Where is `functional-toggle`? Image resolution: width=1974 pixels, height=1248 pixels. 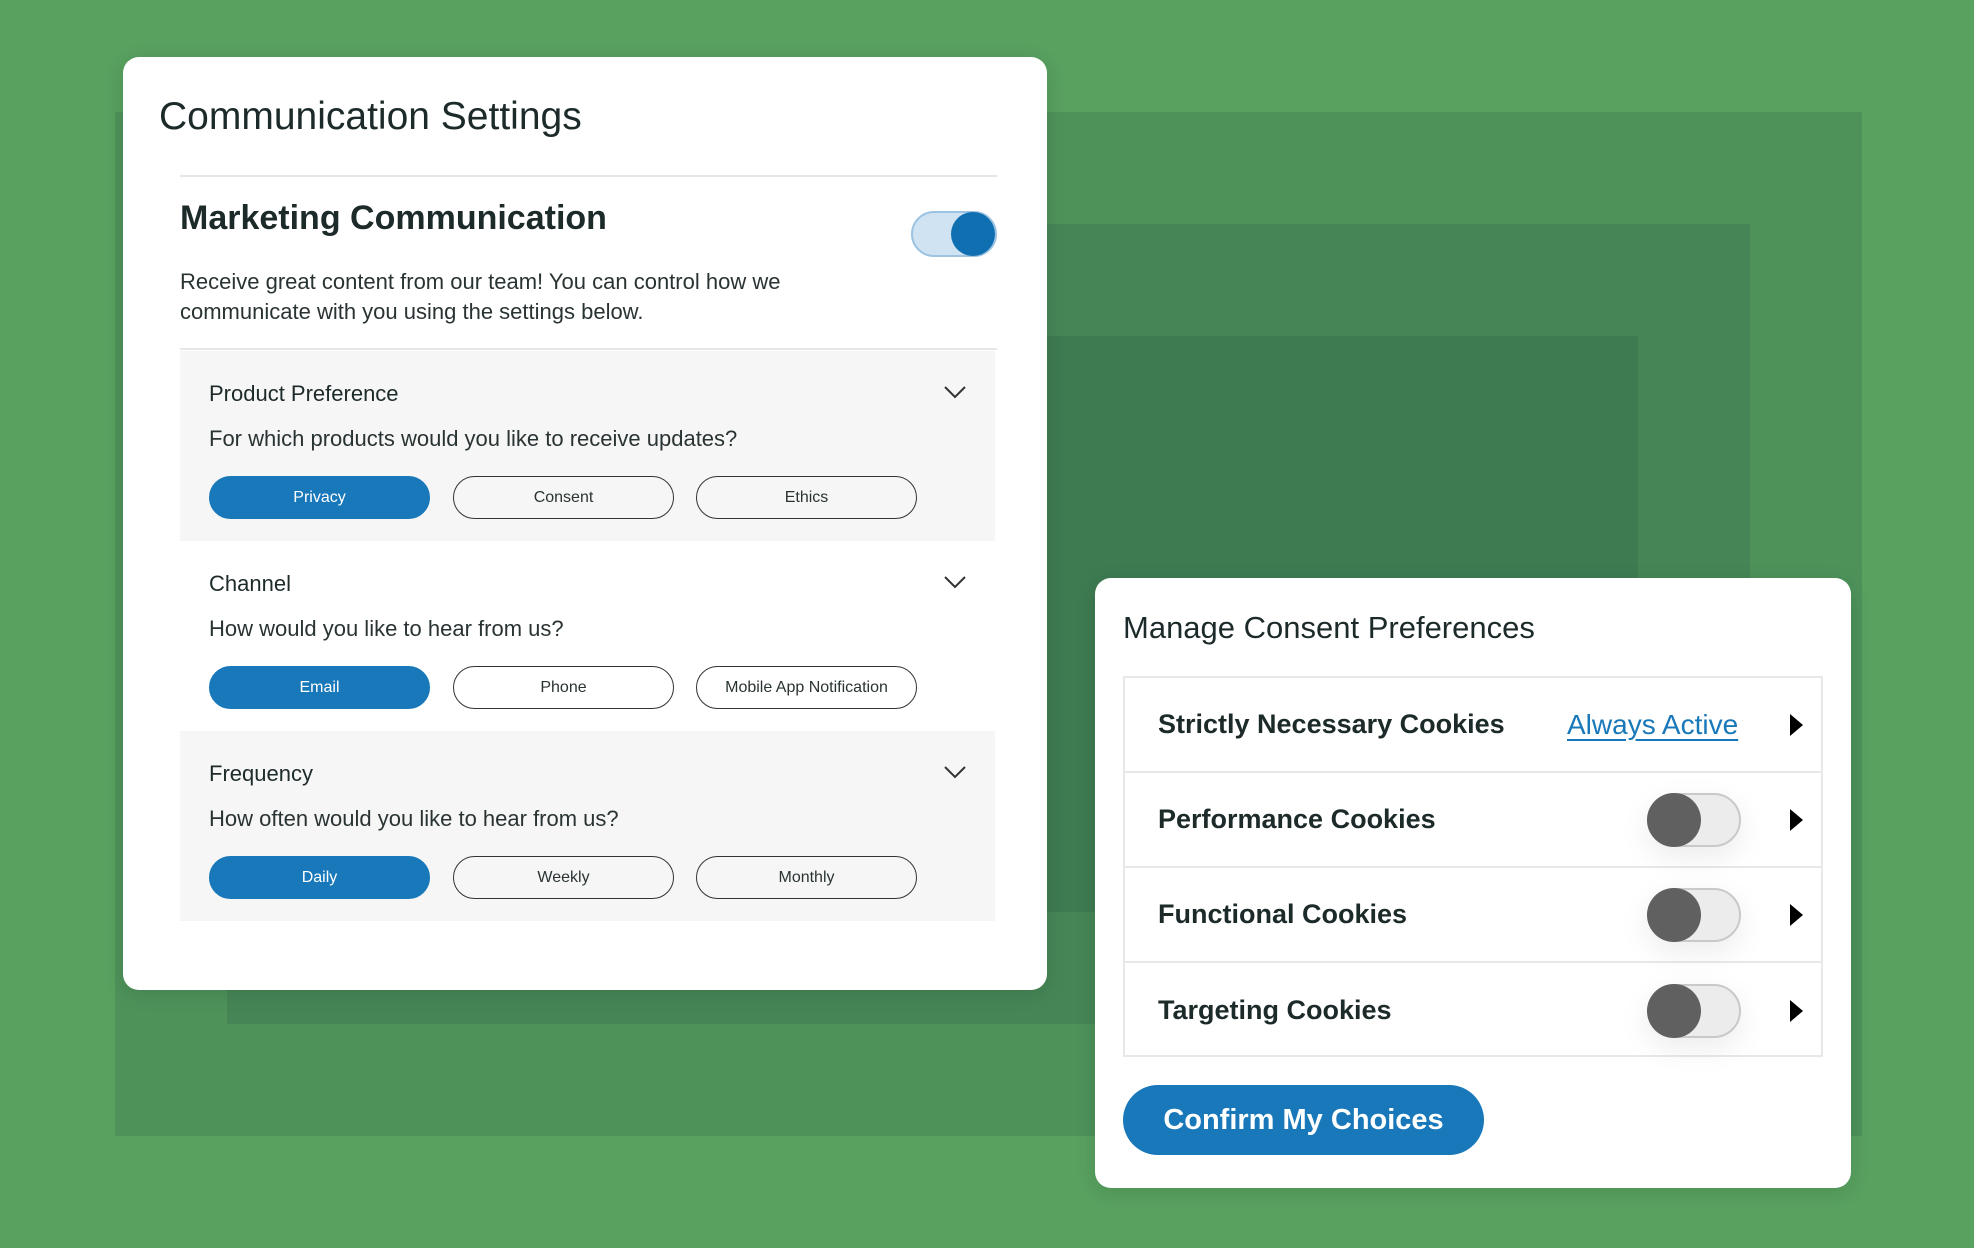
functional-toggle is located at coordinates (1694, 914).